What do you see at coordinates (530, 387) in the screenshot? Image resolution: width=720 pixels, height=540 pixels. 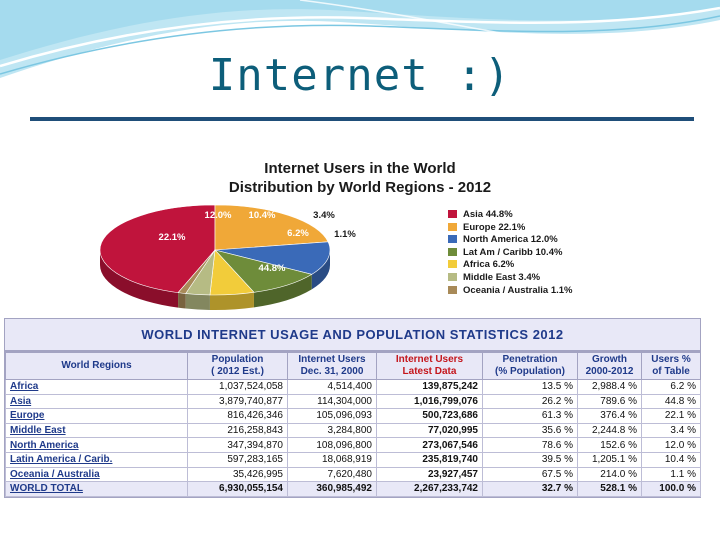 I see `table-cell: 13.5 %` at bounding box center [530, 387].